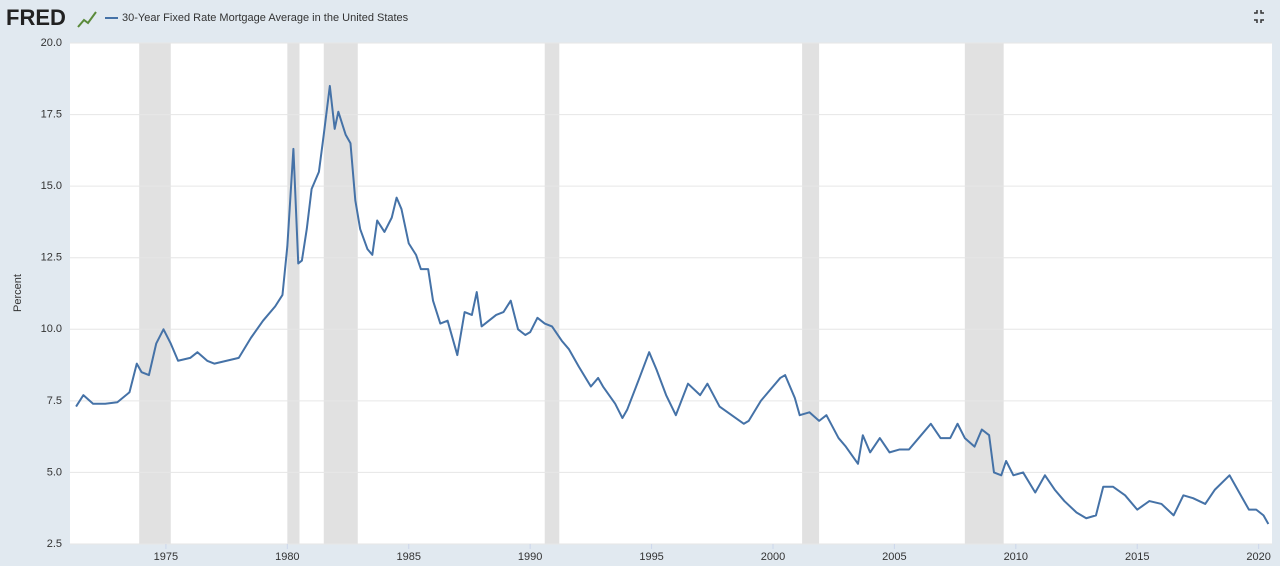 The image size is (1280, 566). I want to click on y-axis-label: Percent, so click(18, 293).